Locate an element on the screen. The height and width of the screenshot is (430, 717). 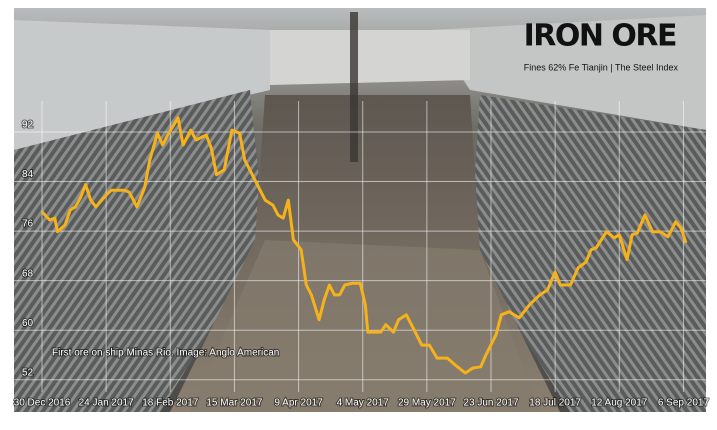
chart-subtitle: Fines 62% Fe Tianjin | The Steel Index is located at coordinates (601, 67).